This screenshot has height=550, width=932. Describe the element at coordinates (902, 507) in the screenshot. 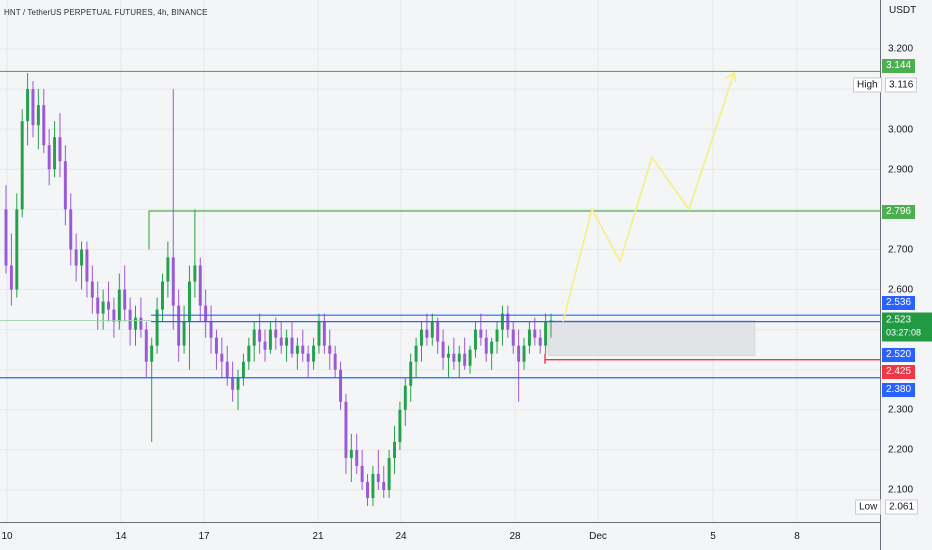

I see `low-value: 2.061` at that location.